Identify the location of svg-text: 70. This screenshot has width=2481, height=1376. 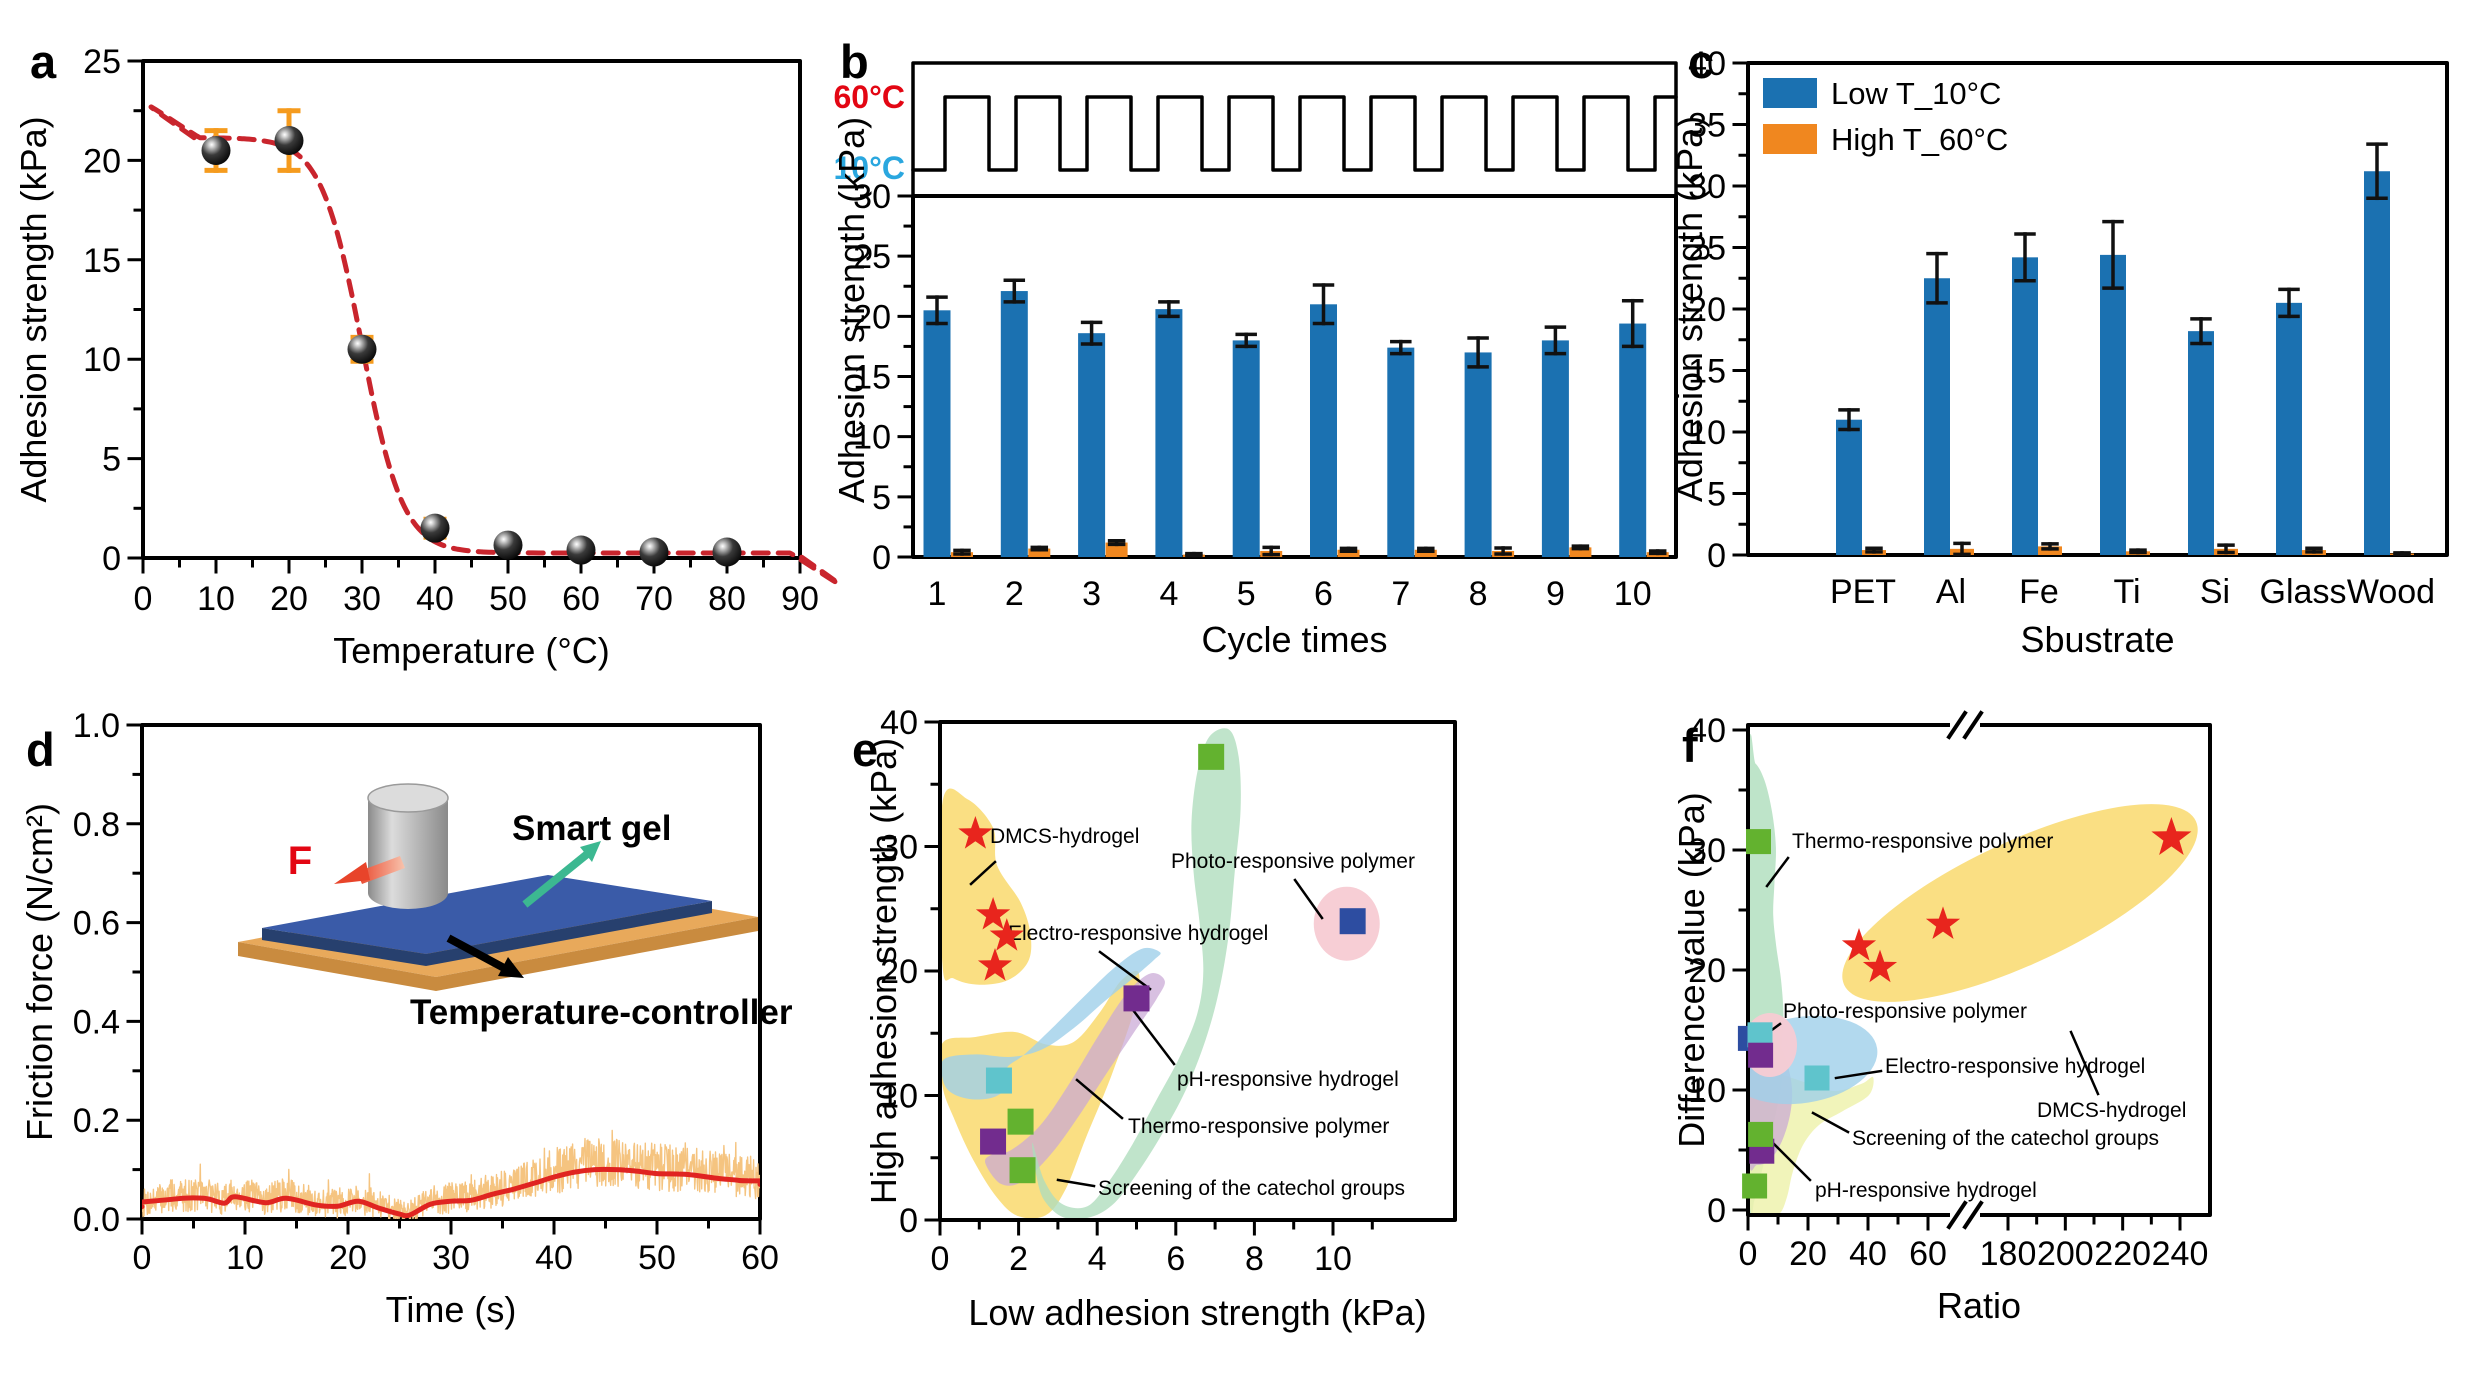
(654, 599).